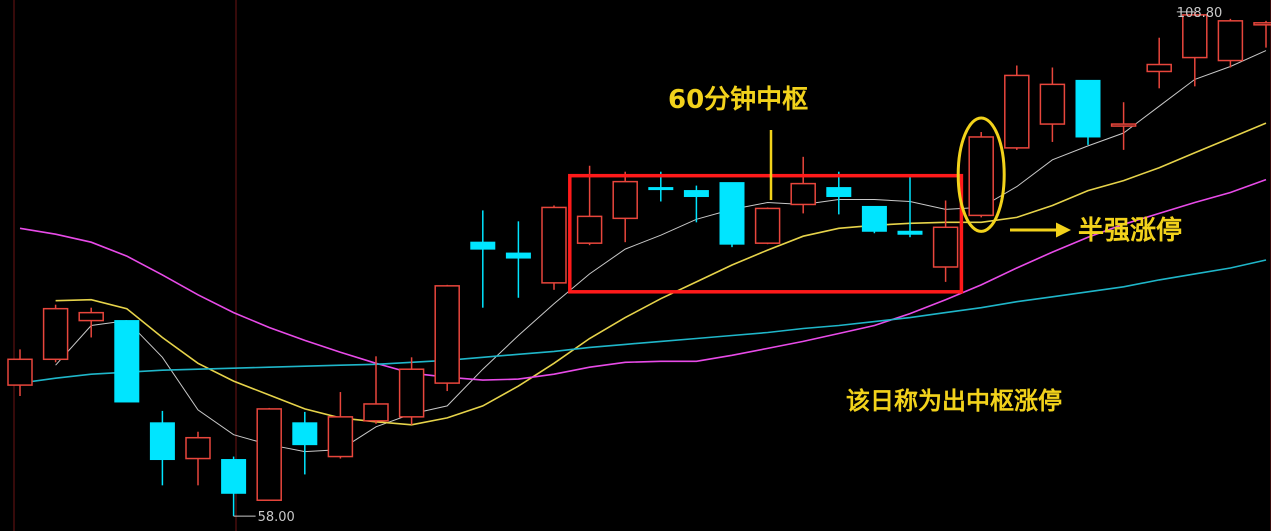 Image resolution: width=1271 pixels, height=531 pixels. Describe the element at coordinates (276, 517) in the screenshot. I see `low-price-label: 58.00` at that location.